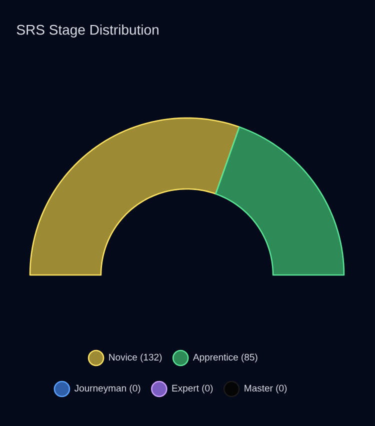 The image size is (375, 426). I want to click on legend-label: Master (0), so click(265, 389).